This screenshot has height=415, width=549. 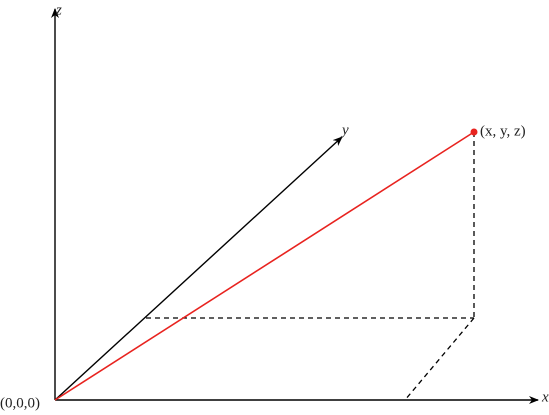 I want to click on point, so click(x=474, y=132).